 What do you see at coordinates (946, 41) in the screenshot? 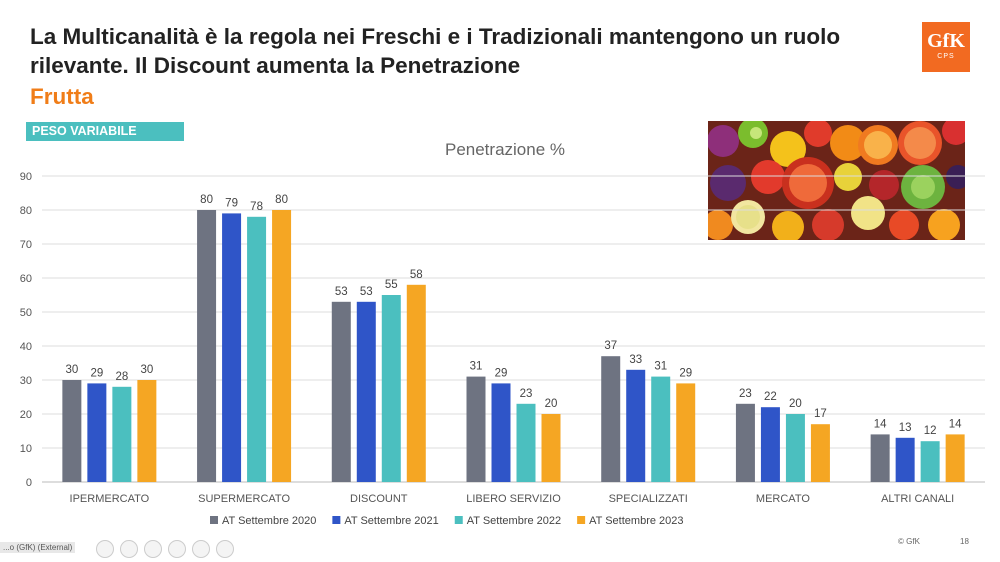
I see `logo-text: GfK` at bounding box center [946, 41].